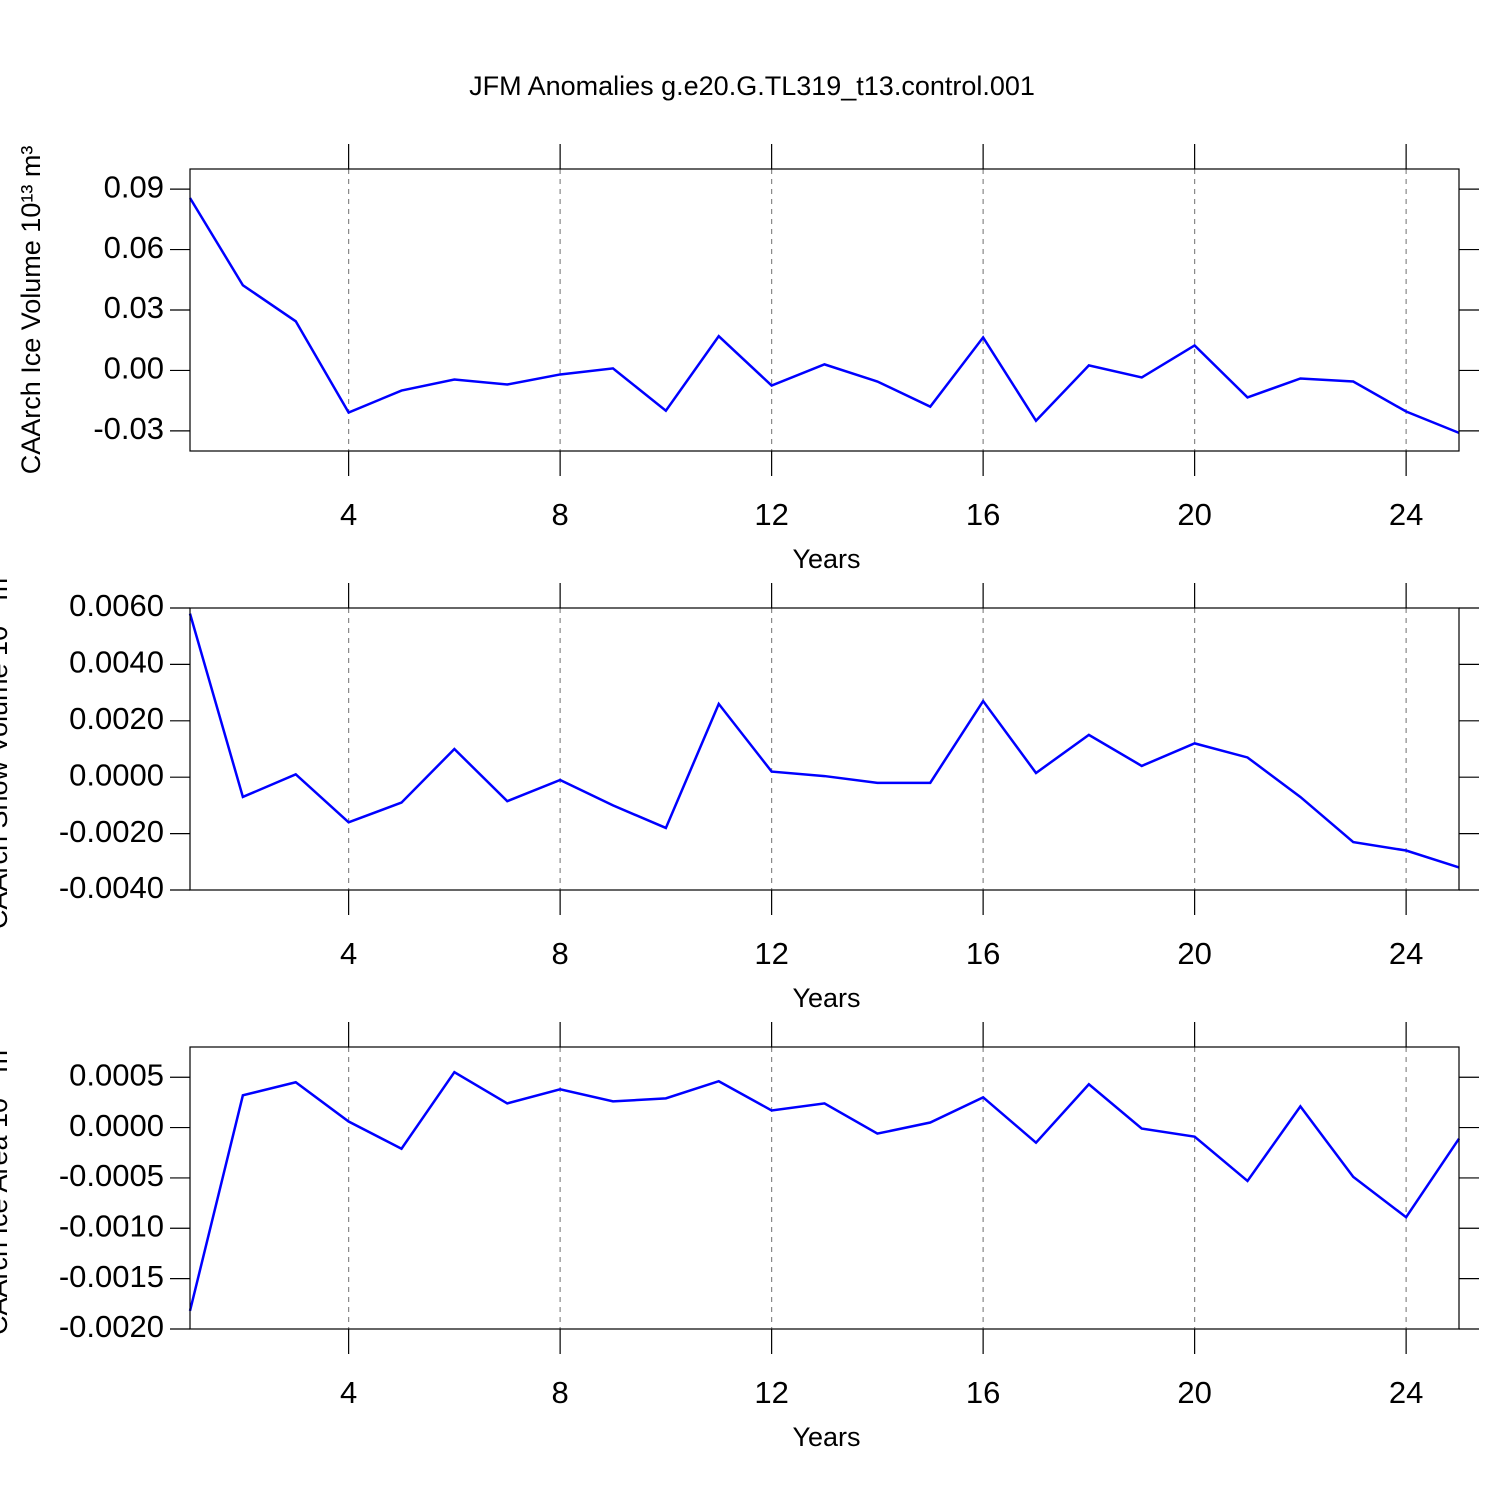 The width and height of the screenshot is (1500, 1500). Describe the element at coordinates (111, 1175) in the screenshot. I see `y-tick-label: -0.0005` at that location.